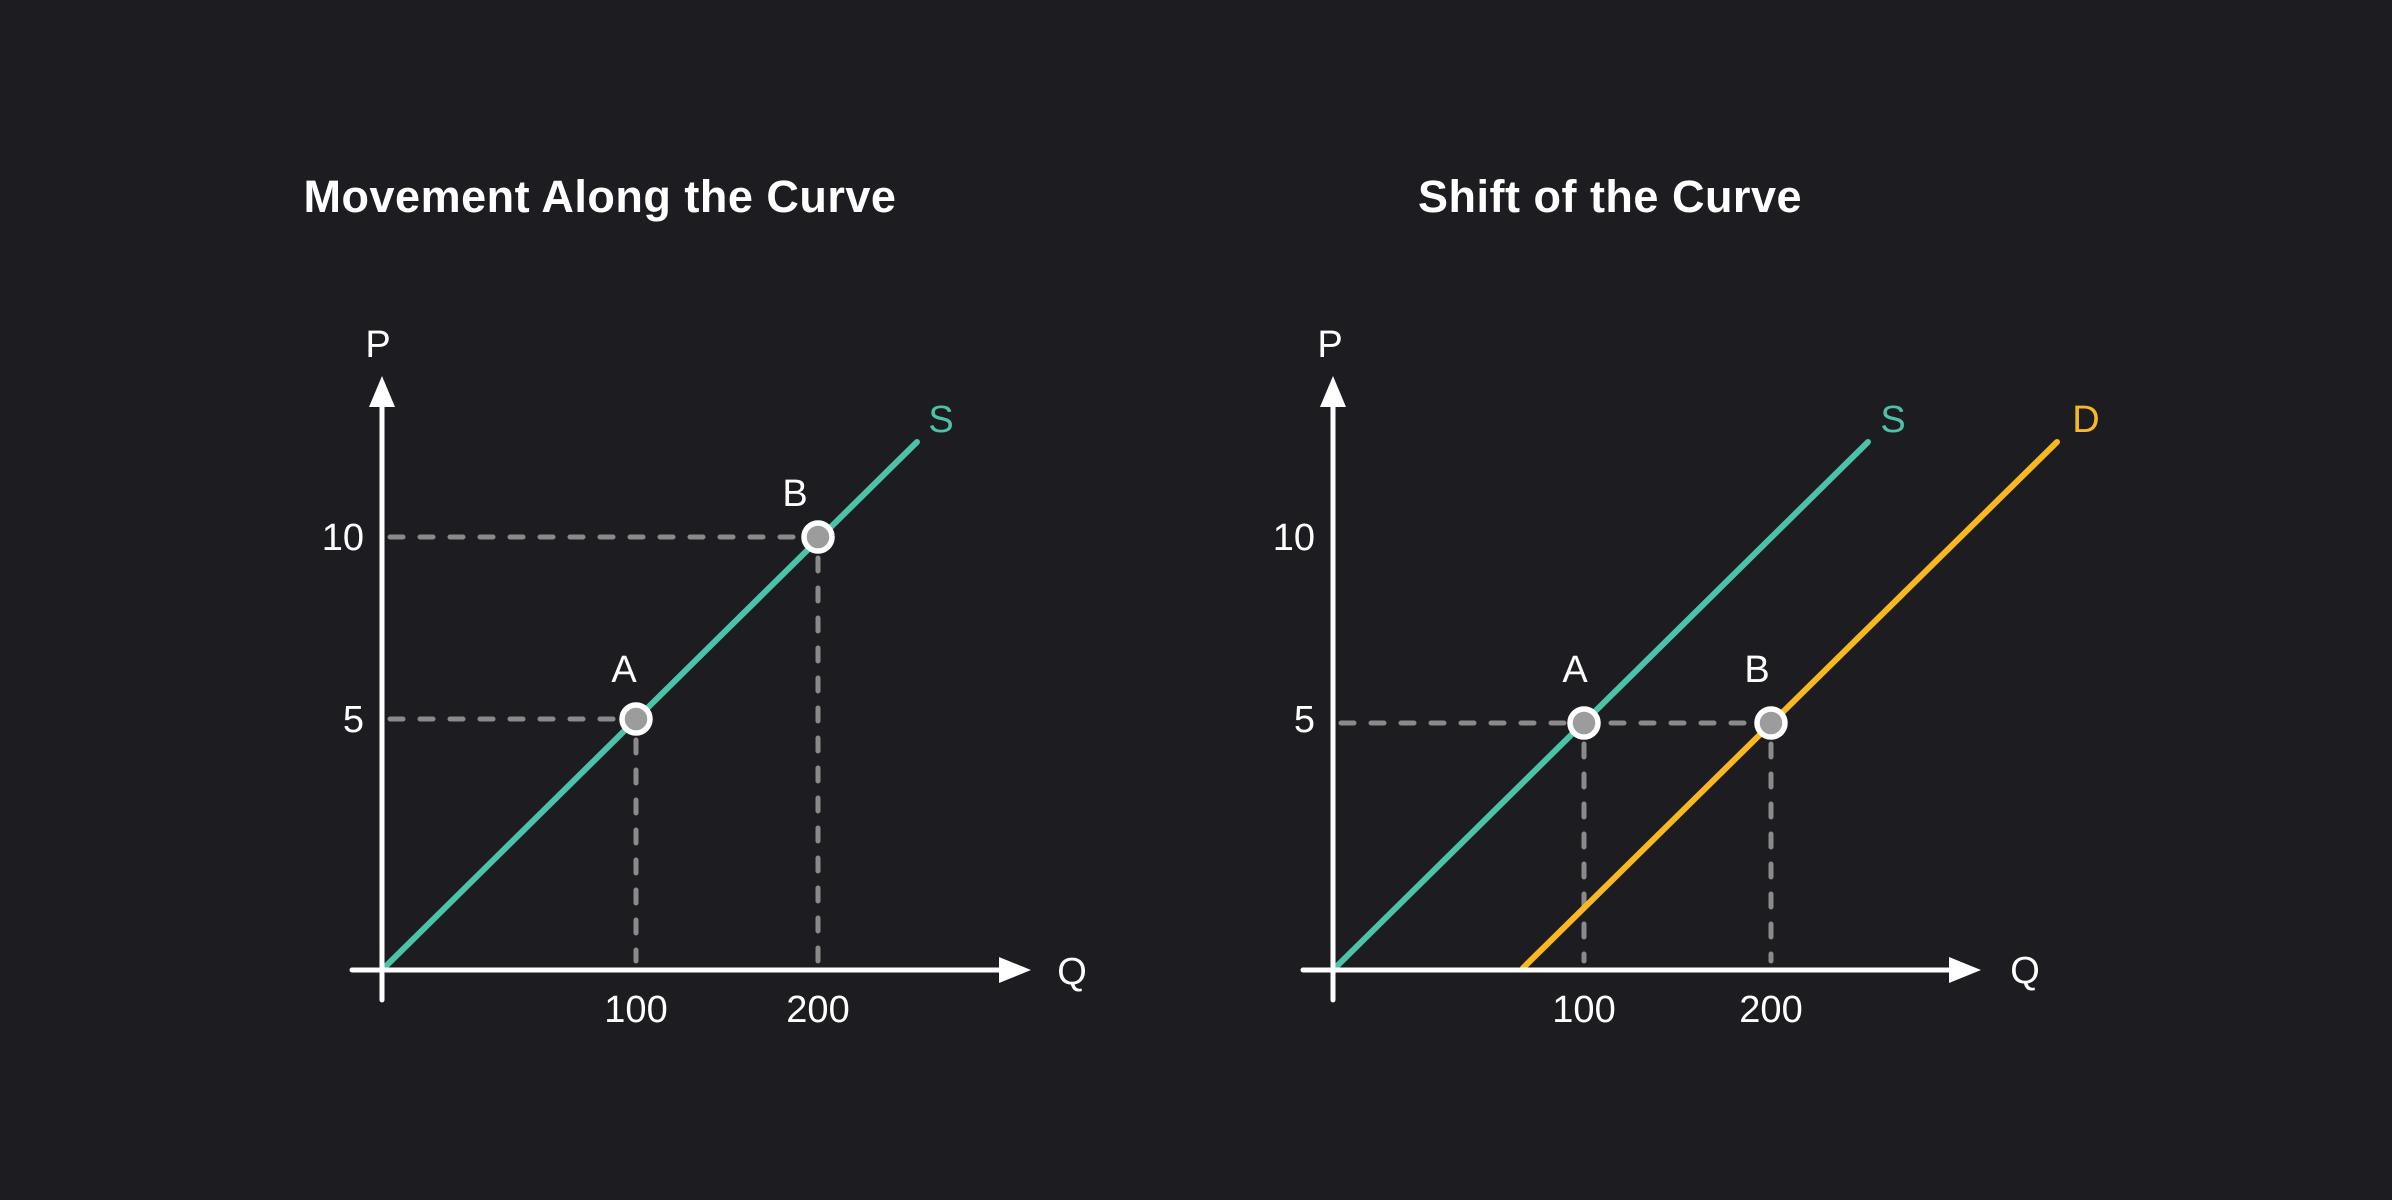 The height and width of the screenshot is (1200, 2392). What do you see at coordinates (600, 196) in the screenshot?
I see `chart-title: Movement Along the Curve` at bounding box center [600, 196].